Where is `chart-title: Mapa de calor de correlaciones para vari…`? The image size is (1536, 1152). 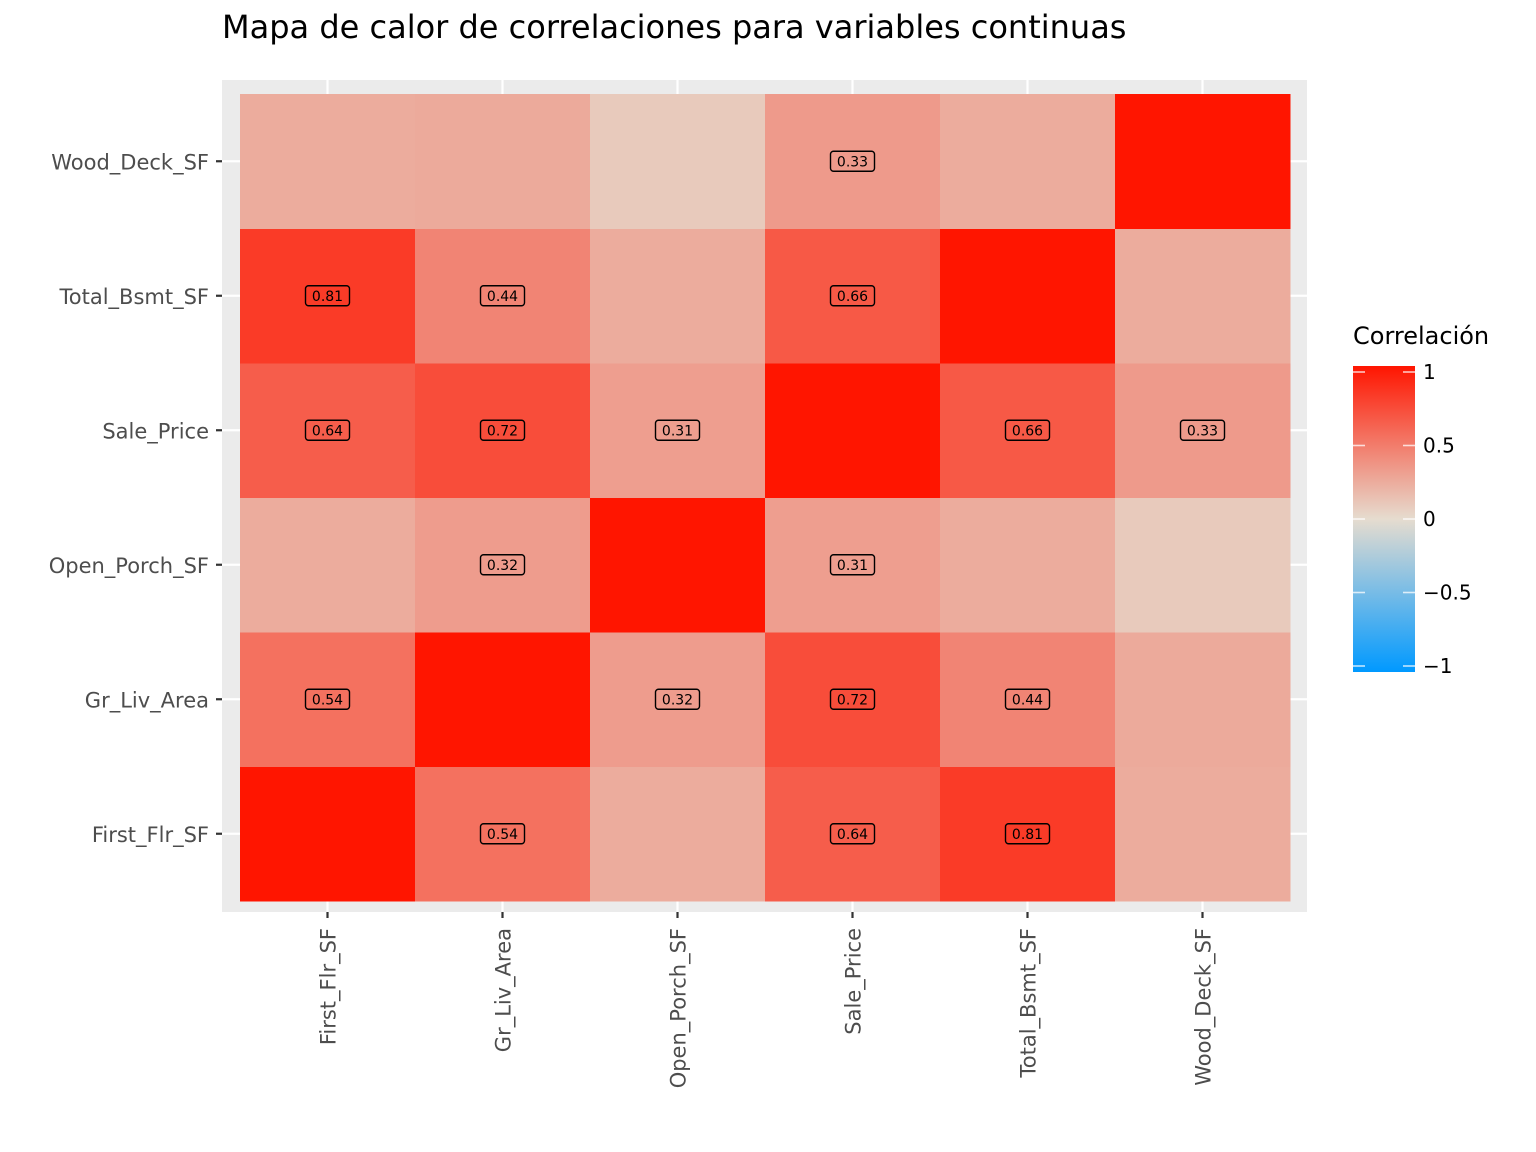
chart-title: Mapa de calor de correlaciones para vari… is located at coordinates (674, 27).